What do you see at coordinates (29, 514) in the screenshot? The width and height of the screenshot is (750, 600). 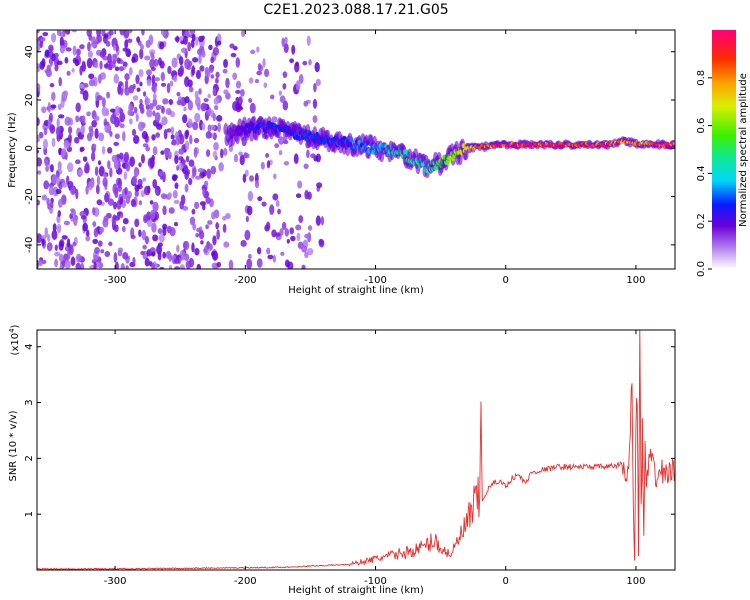 I see `y-tick-label: 1` at bounding box center [29, 514].